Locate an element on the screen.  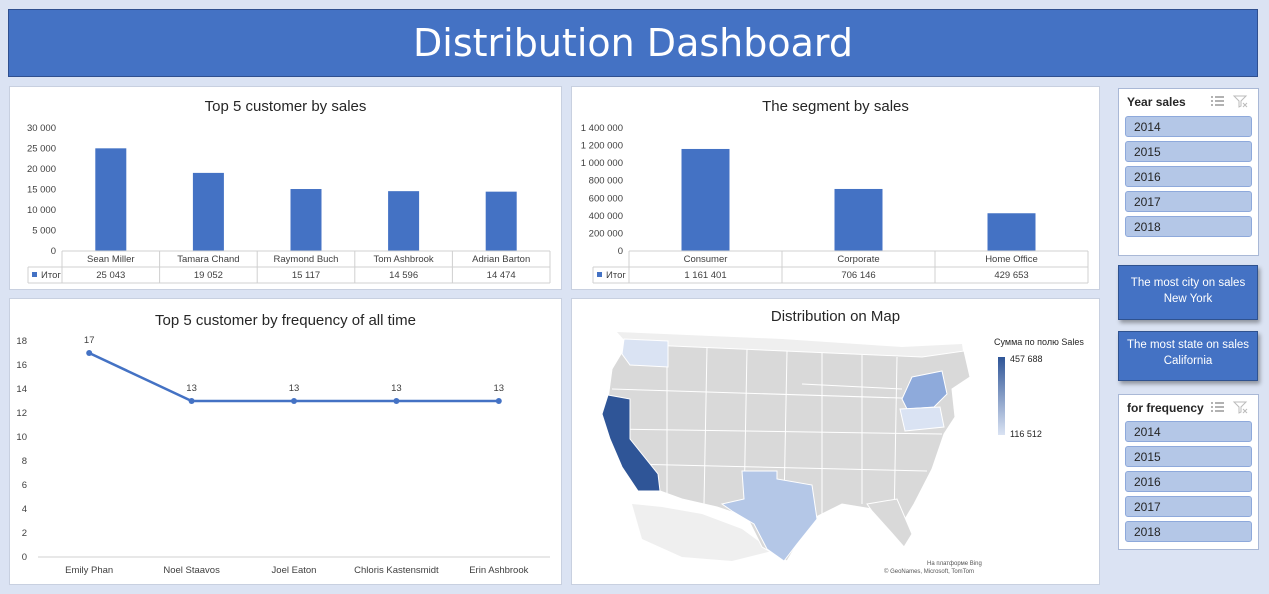
state-florida is located at coordinates (889, 523).